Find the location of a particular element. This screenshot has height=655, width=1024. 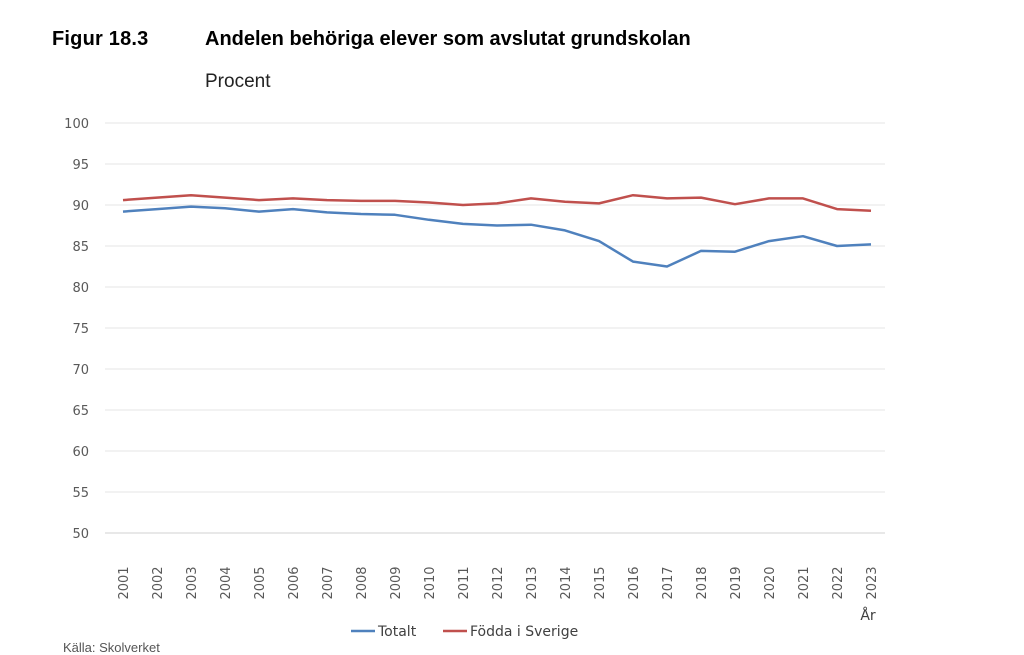

x-tick-label: 2007 is located at coordinates (328, 582).